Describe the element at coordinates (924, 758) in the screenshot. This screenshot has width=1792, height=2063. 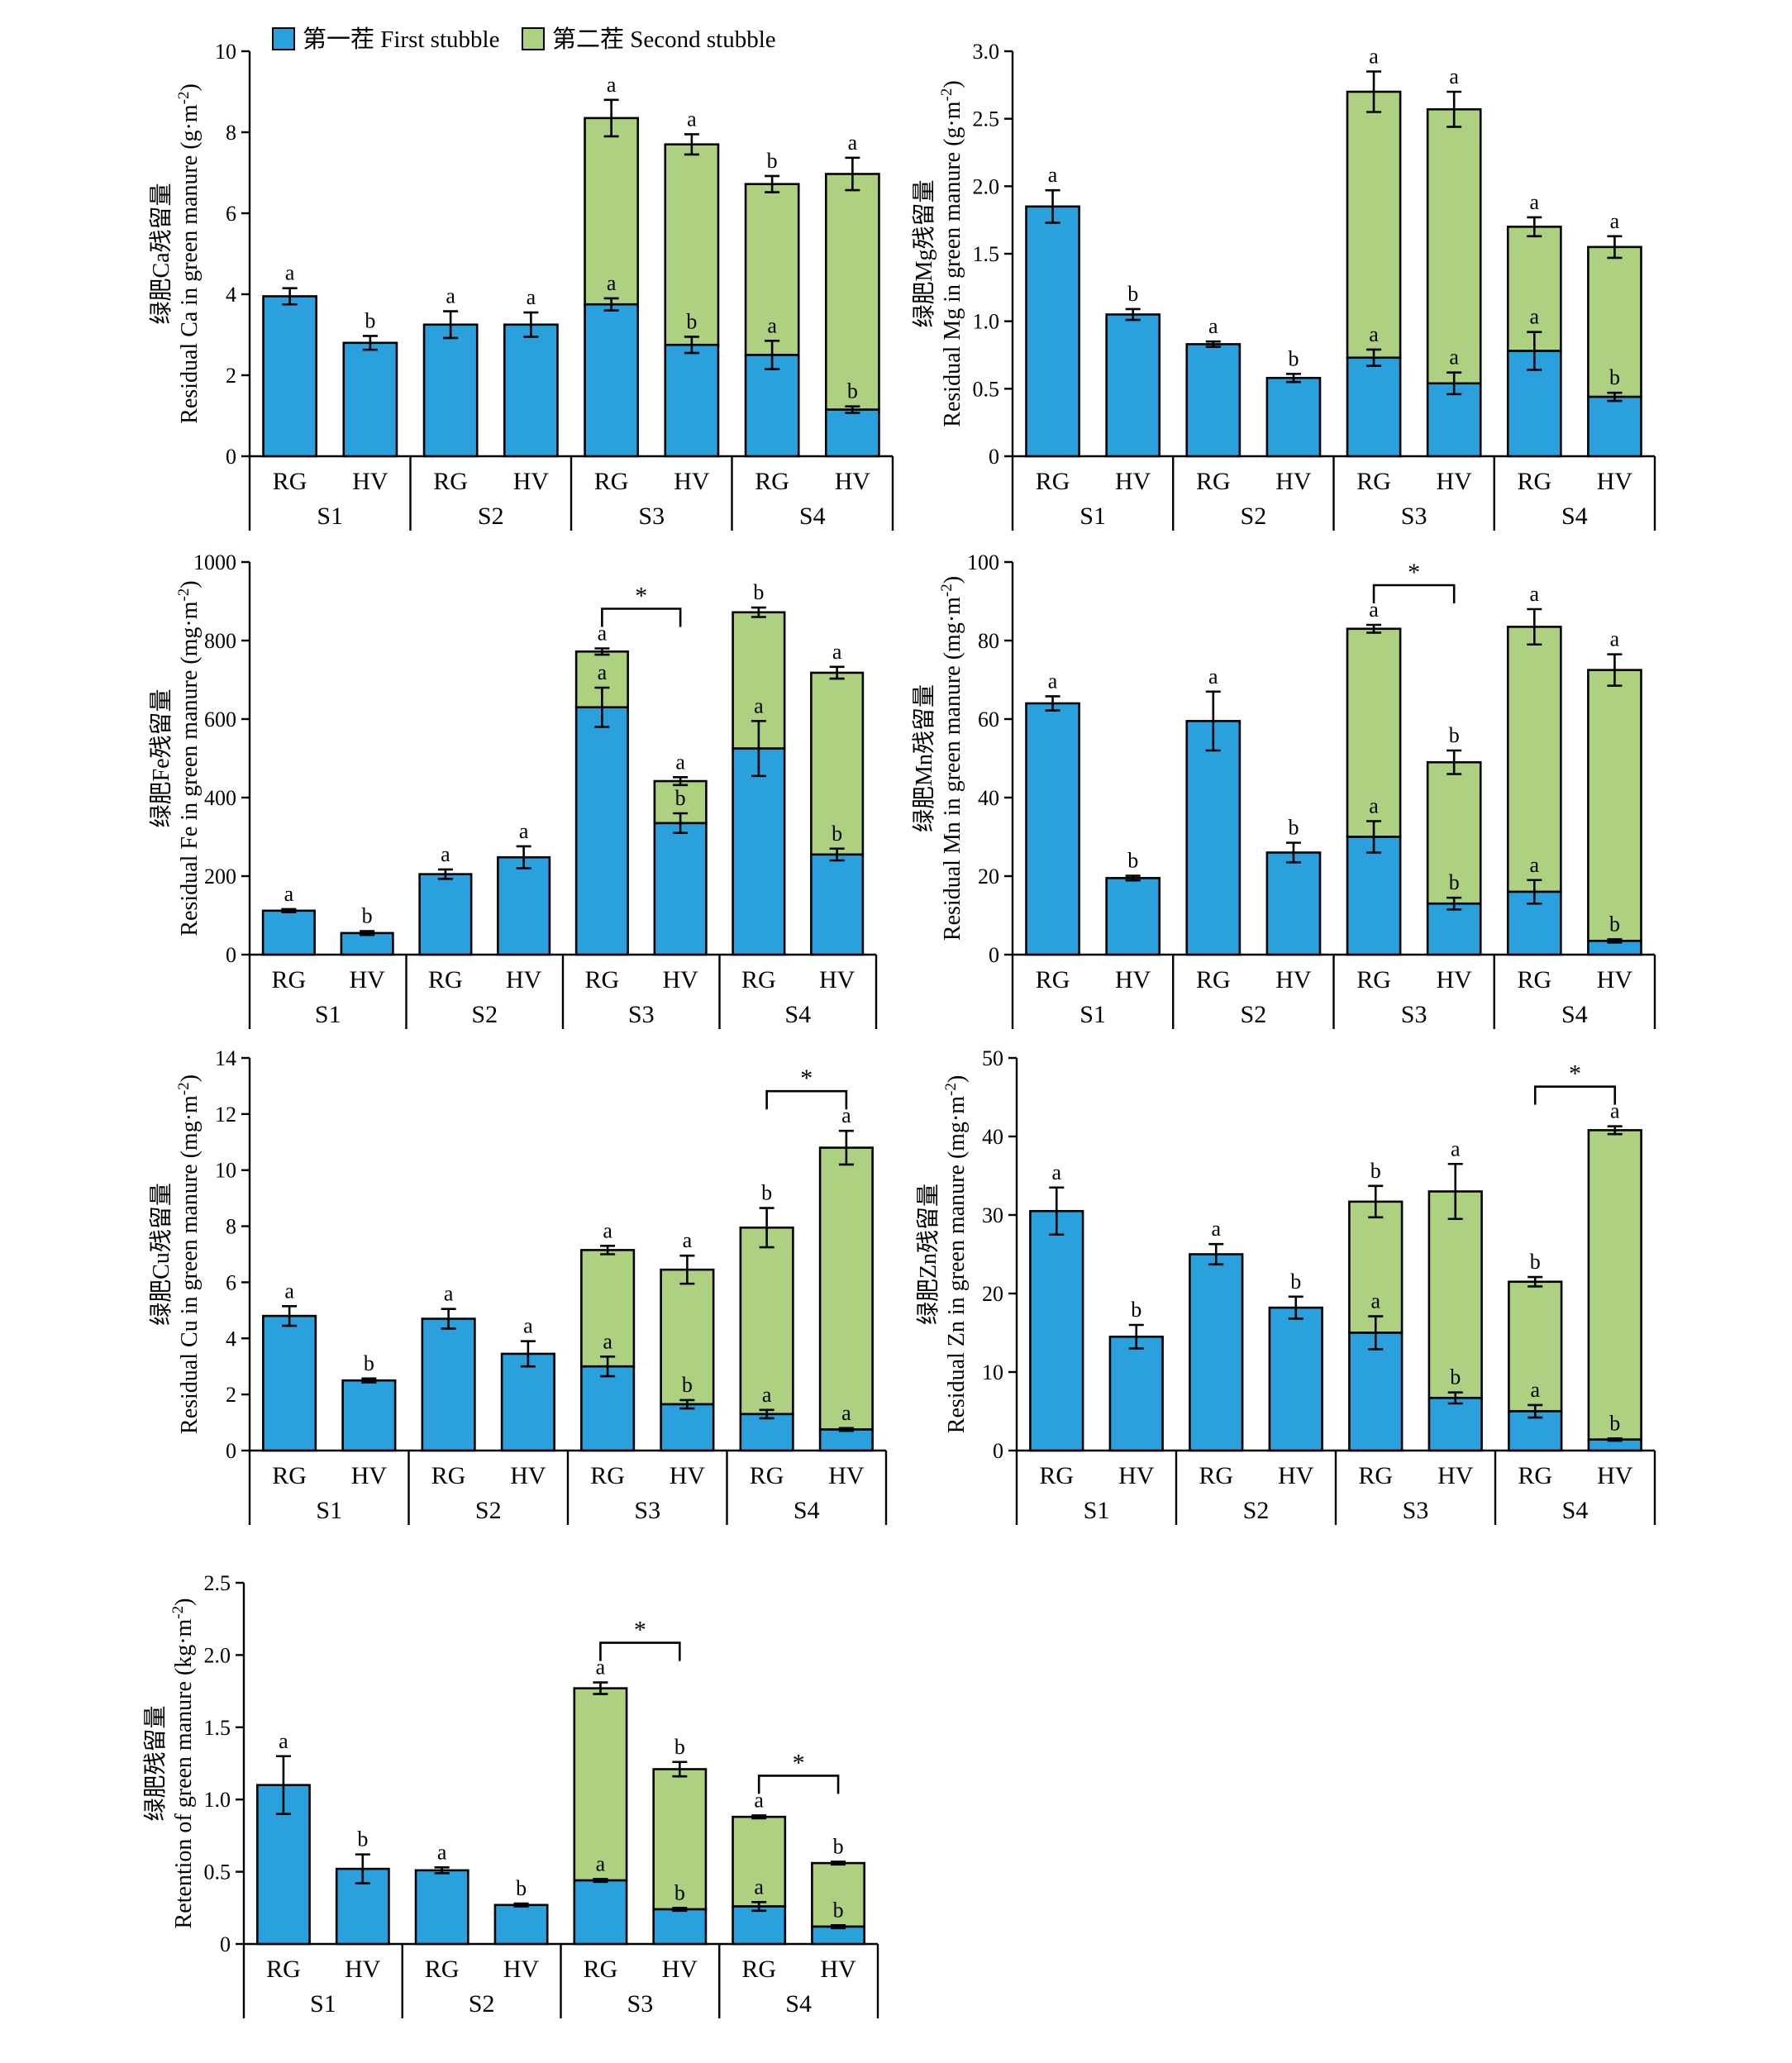
I see `y-axis-label-cn: 绿肥Mn残留量` at that location.